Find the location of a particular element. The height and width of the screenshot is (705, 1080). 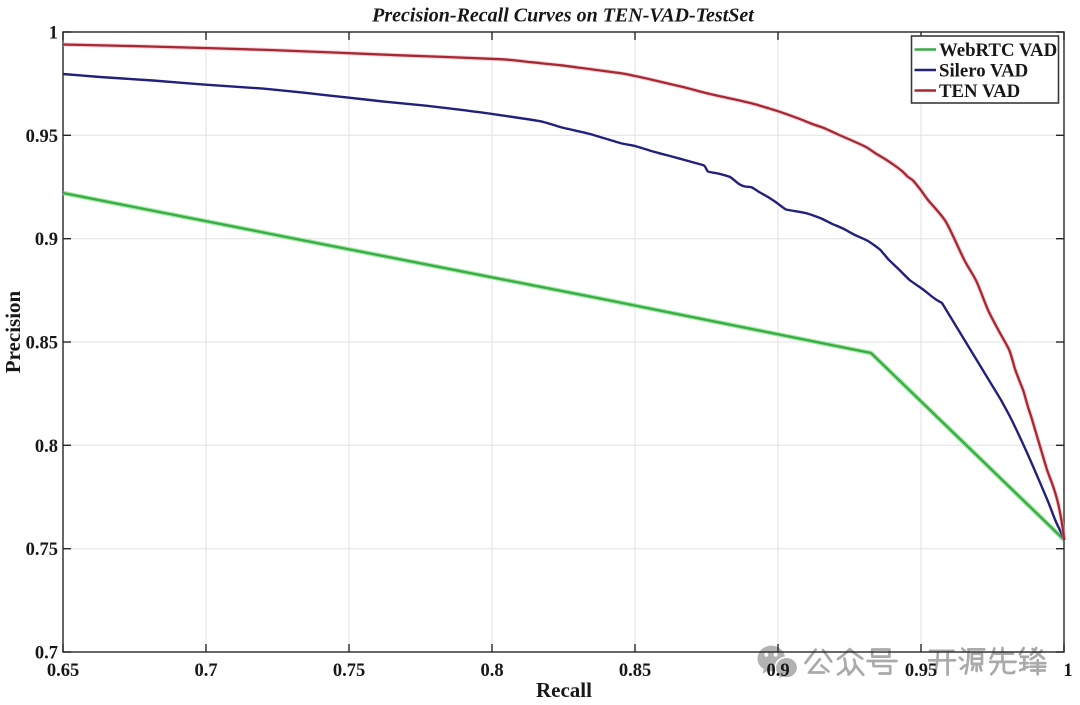

svg-text: Silero VAD is located at coordinates (983, 71).